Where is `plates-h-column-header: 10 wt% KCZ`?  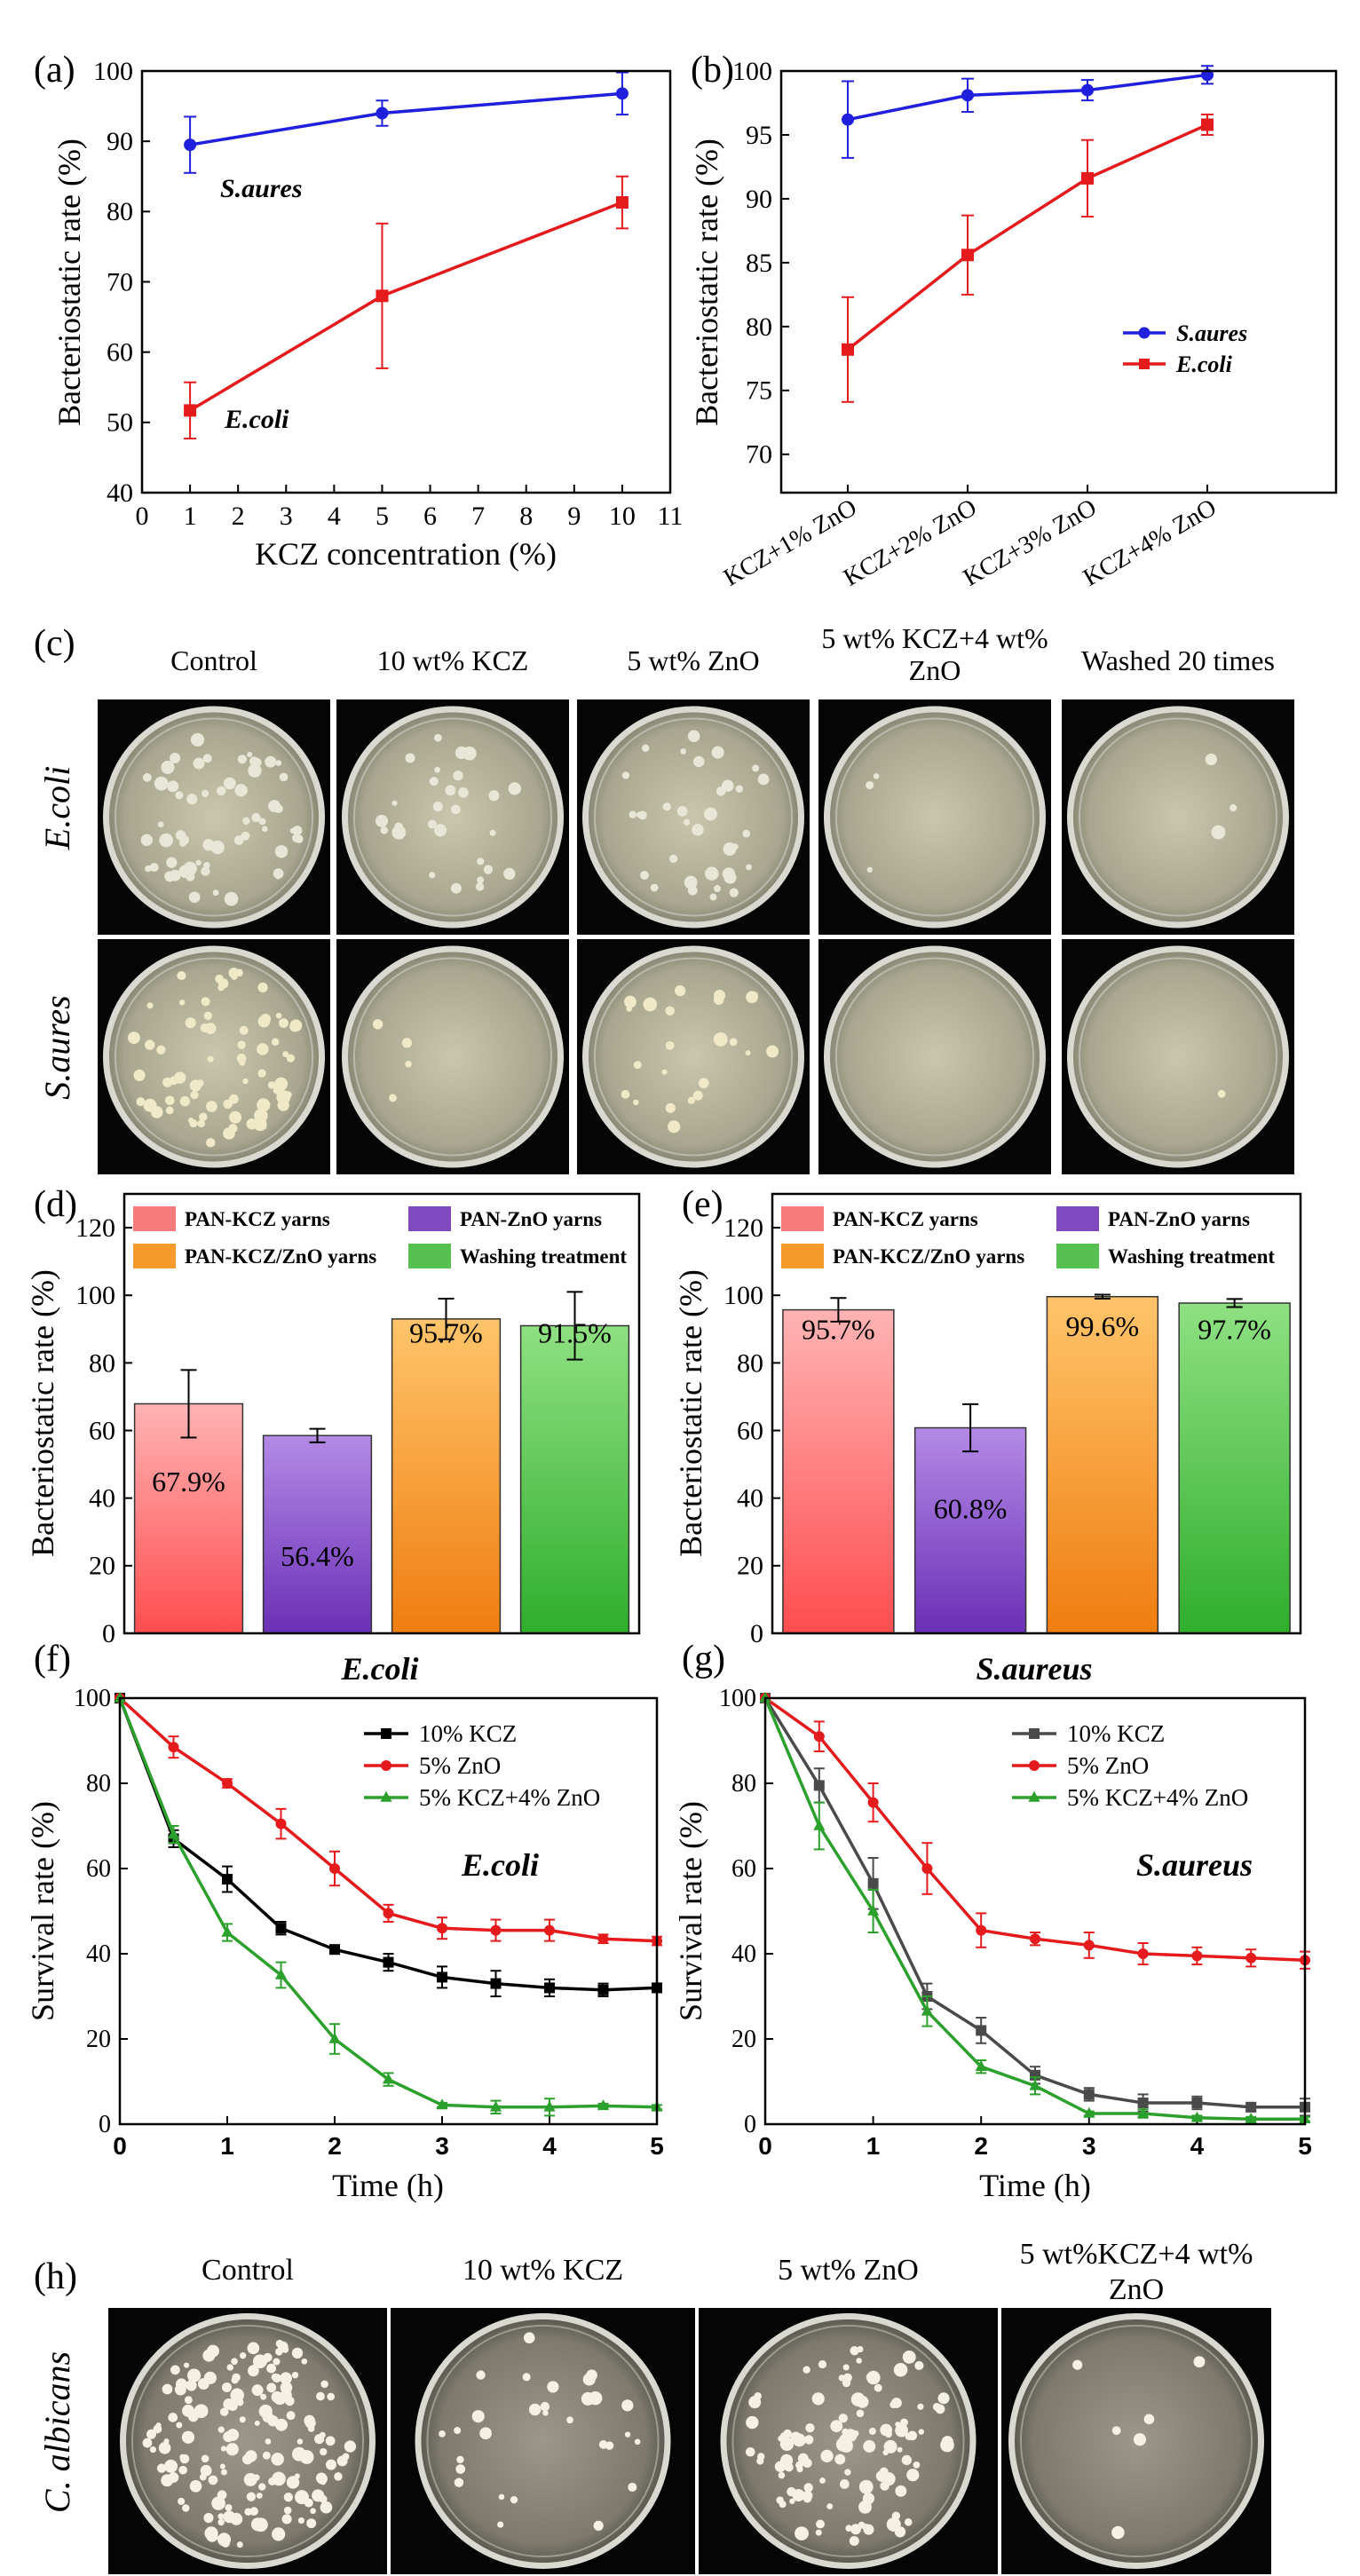 plates-h-column-header: 10 wt% KCZ is located at coordinates (543, 2270).